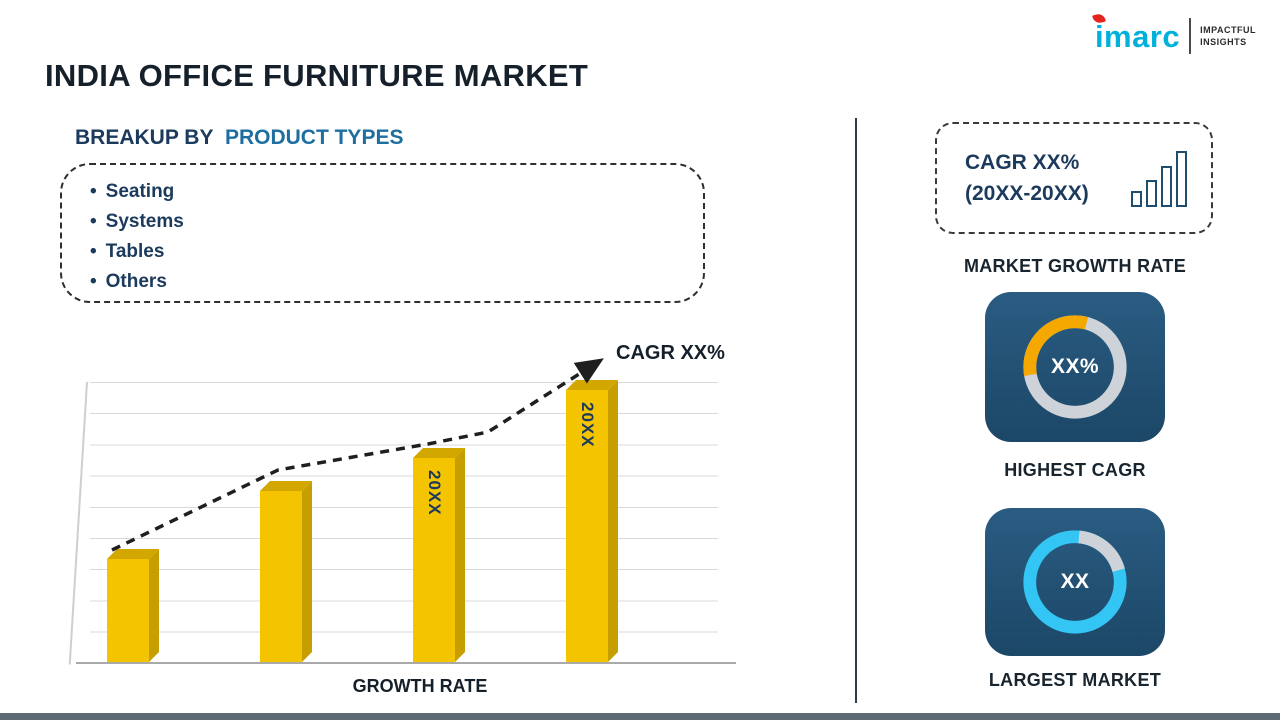 This screenshot has height=720, width=1280. I want to click on cagr-card-line2: (20XX-20XX), so click(1027, 193).